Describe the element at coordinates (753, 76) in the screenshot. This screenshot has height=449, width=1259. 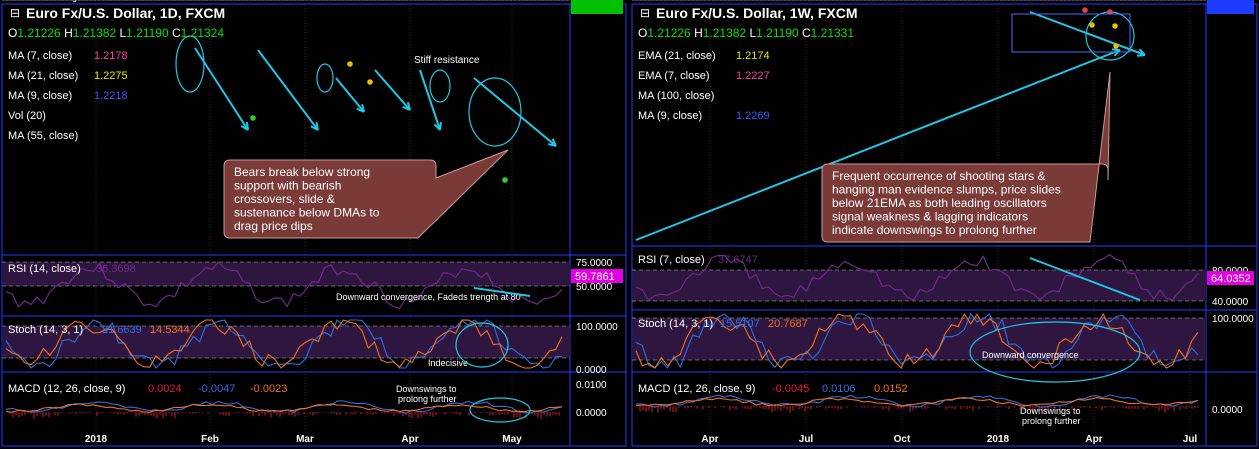
I see `legend-value: 1.2227` at that location.